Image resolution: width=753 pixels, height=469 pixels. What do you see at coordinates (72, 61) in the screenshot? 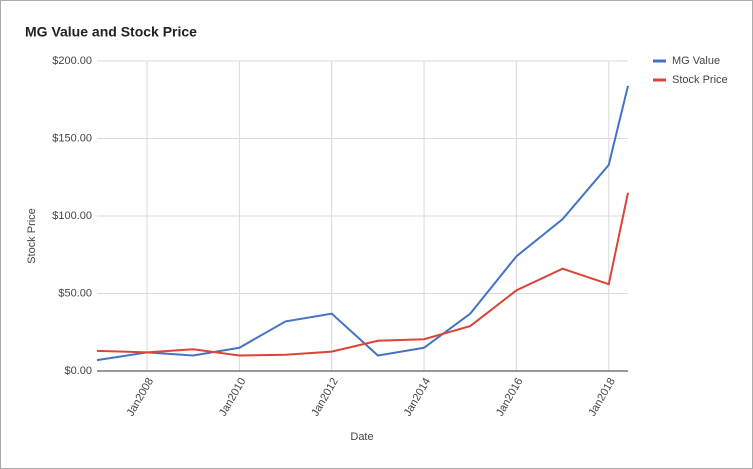
I see `y-tick-label: $200.00` at bounding box center [72, 61].